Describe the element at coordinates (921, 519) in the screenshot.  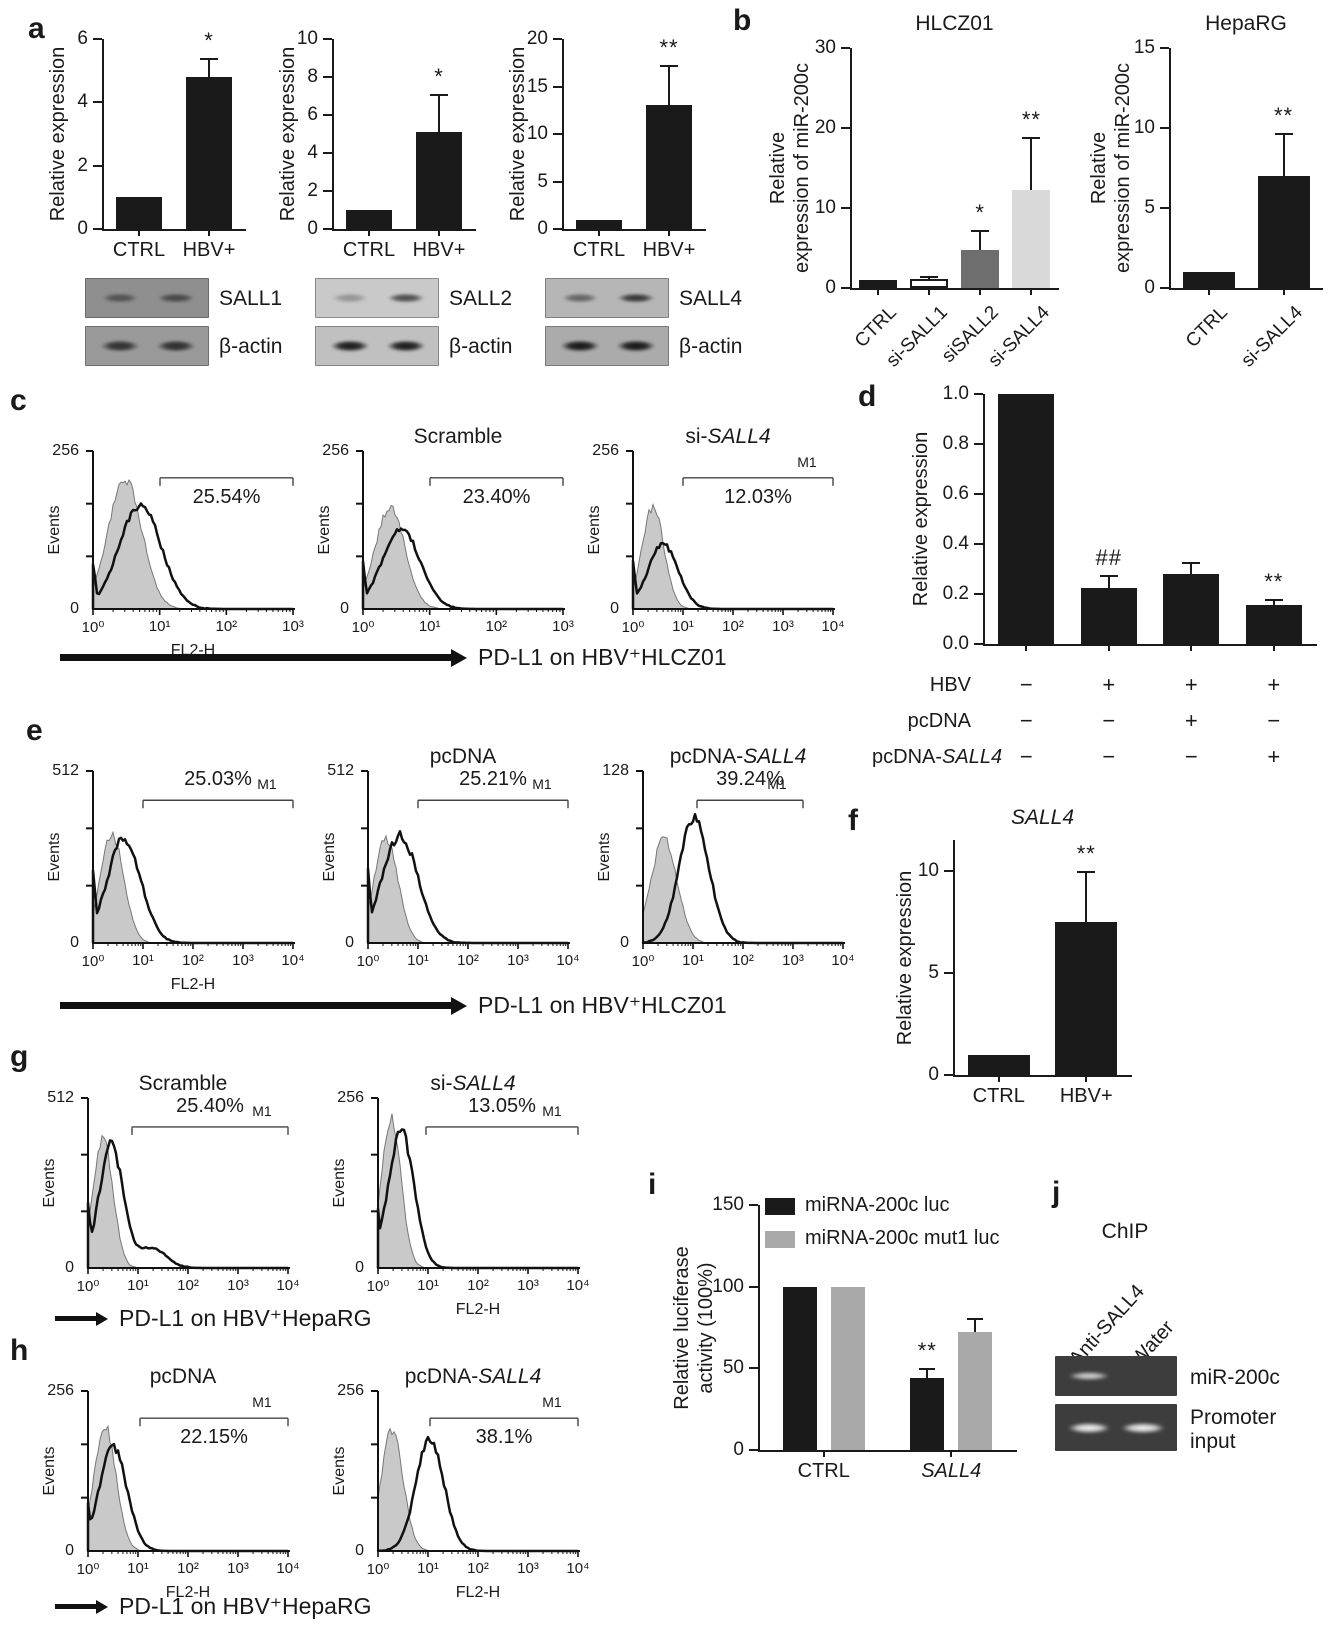
I see `d-ylabel: Relative expression` at that location.